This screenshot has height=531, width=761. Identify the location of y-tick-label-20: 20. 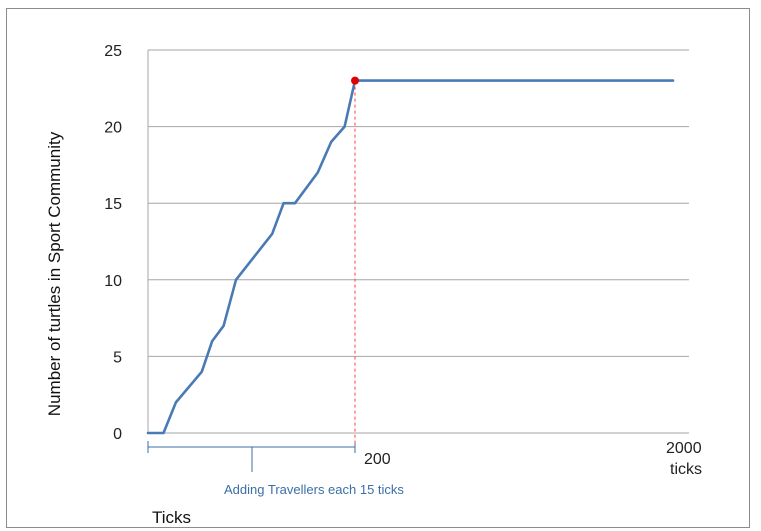
(113, 128).